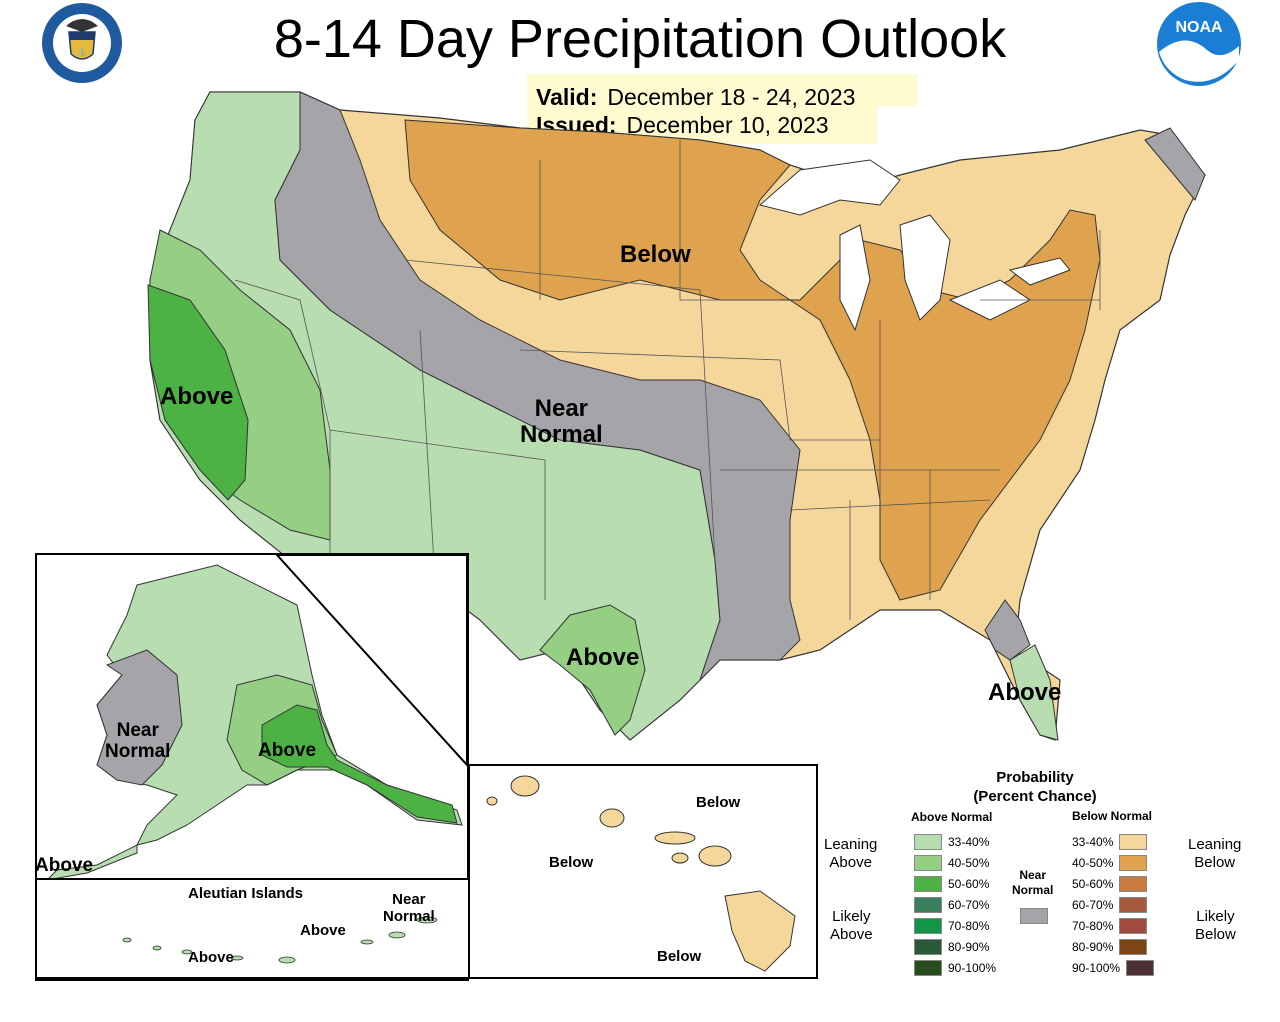  What do you see at coordinates (139, 717) in the screenshot?
I see `alaska-near-normal` at bounding box center [139, 717].